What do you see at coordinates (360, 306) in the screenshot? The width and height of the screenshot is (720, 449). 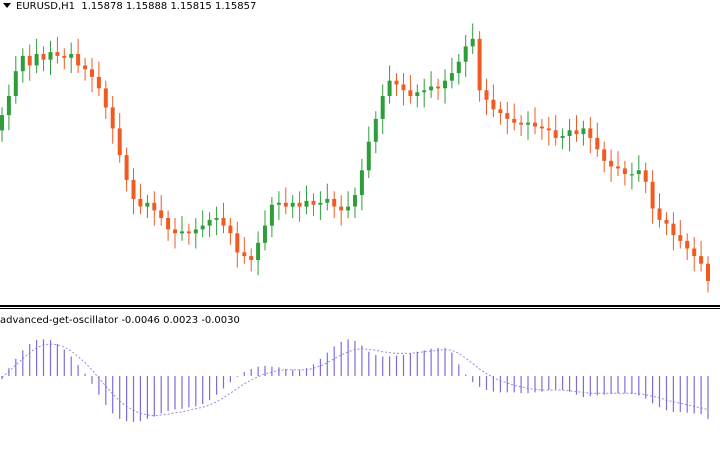 I see `pane-separator` at bounding box center [360, 306].